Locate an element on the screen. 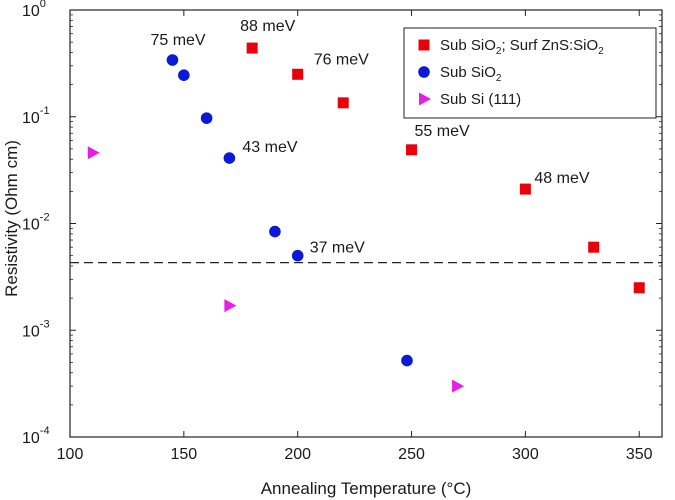 The width and height of the screenshot is (675, 500). x-tick-label: 200 is located at coordinates (297, 454).